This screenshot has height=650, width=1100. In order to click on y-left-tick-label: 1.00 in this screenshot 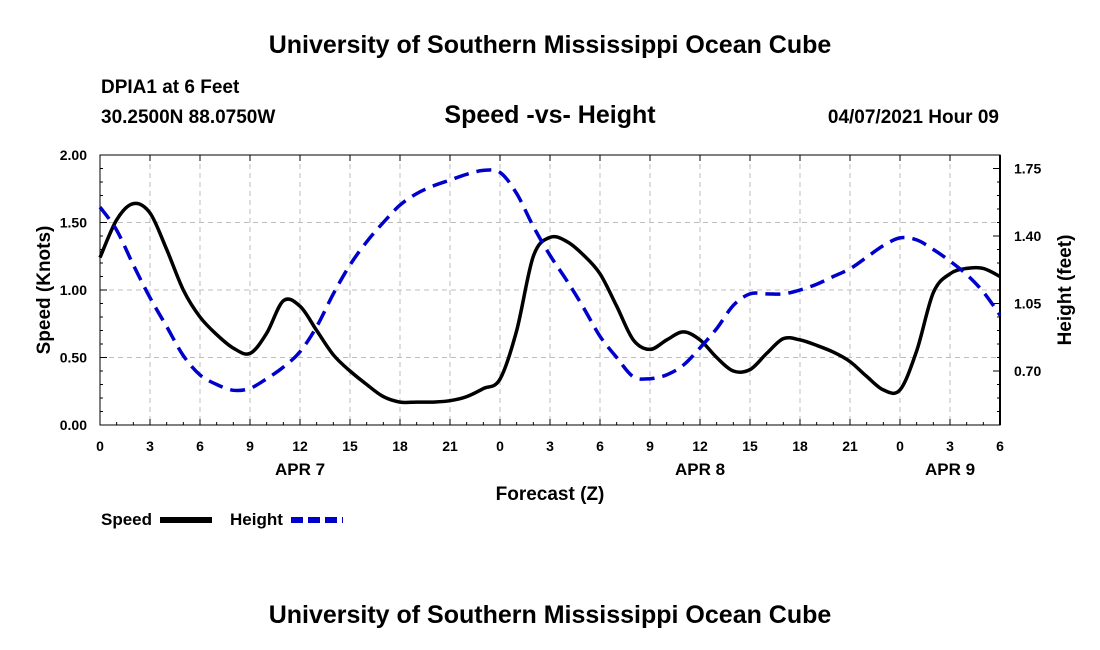, I will do `click(73, 290)`.